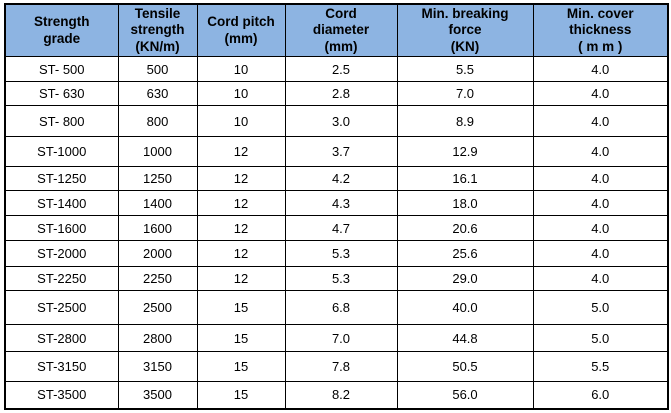  I want to click on cell-tensile-strength: 1400, so click(157, 203).